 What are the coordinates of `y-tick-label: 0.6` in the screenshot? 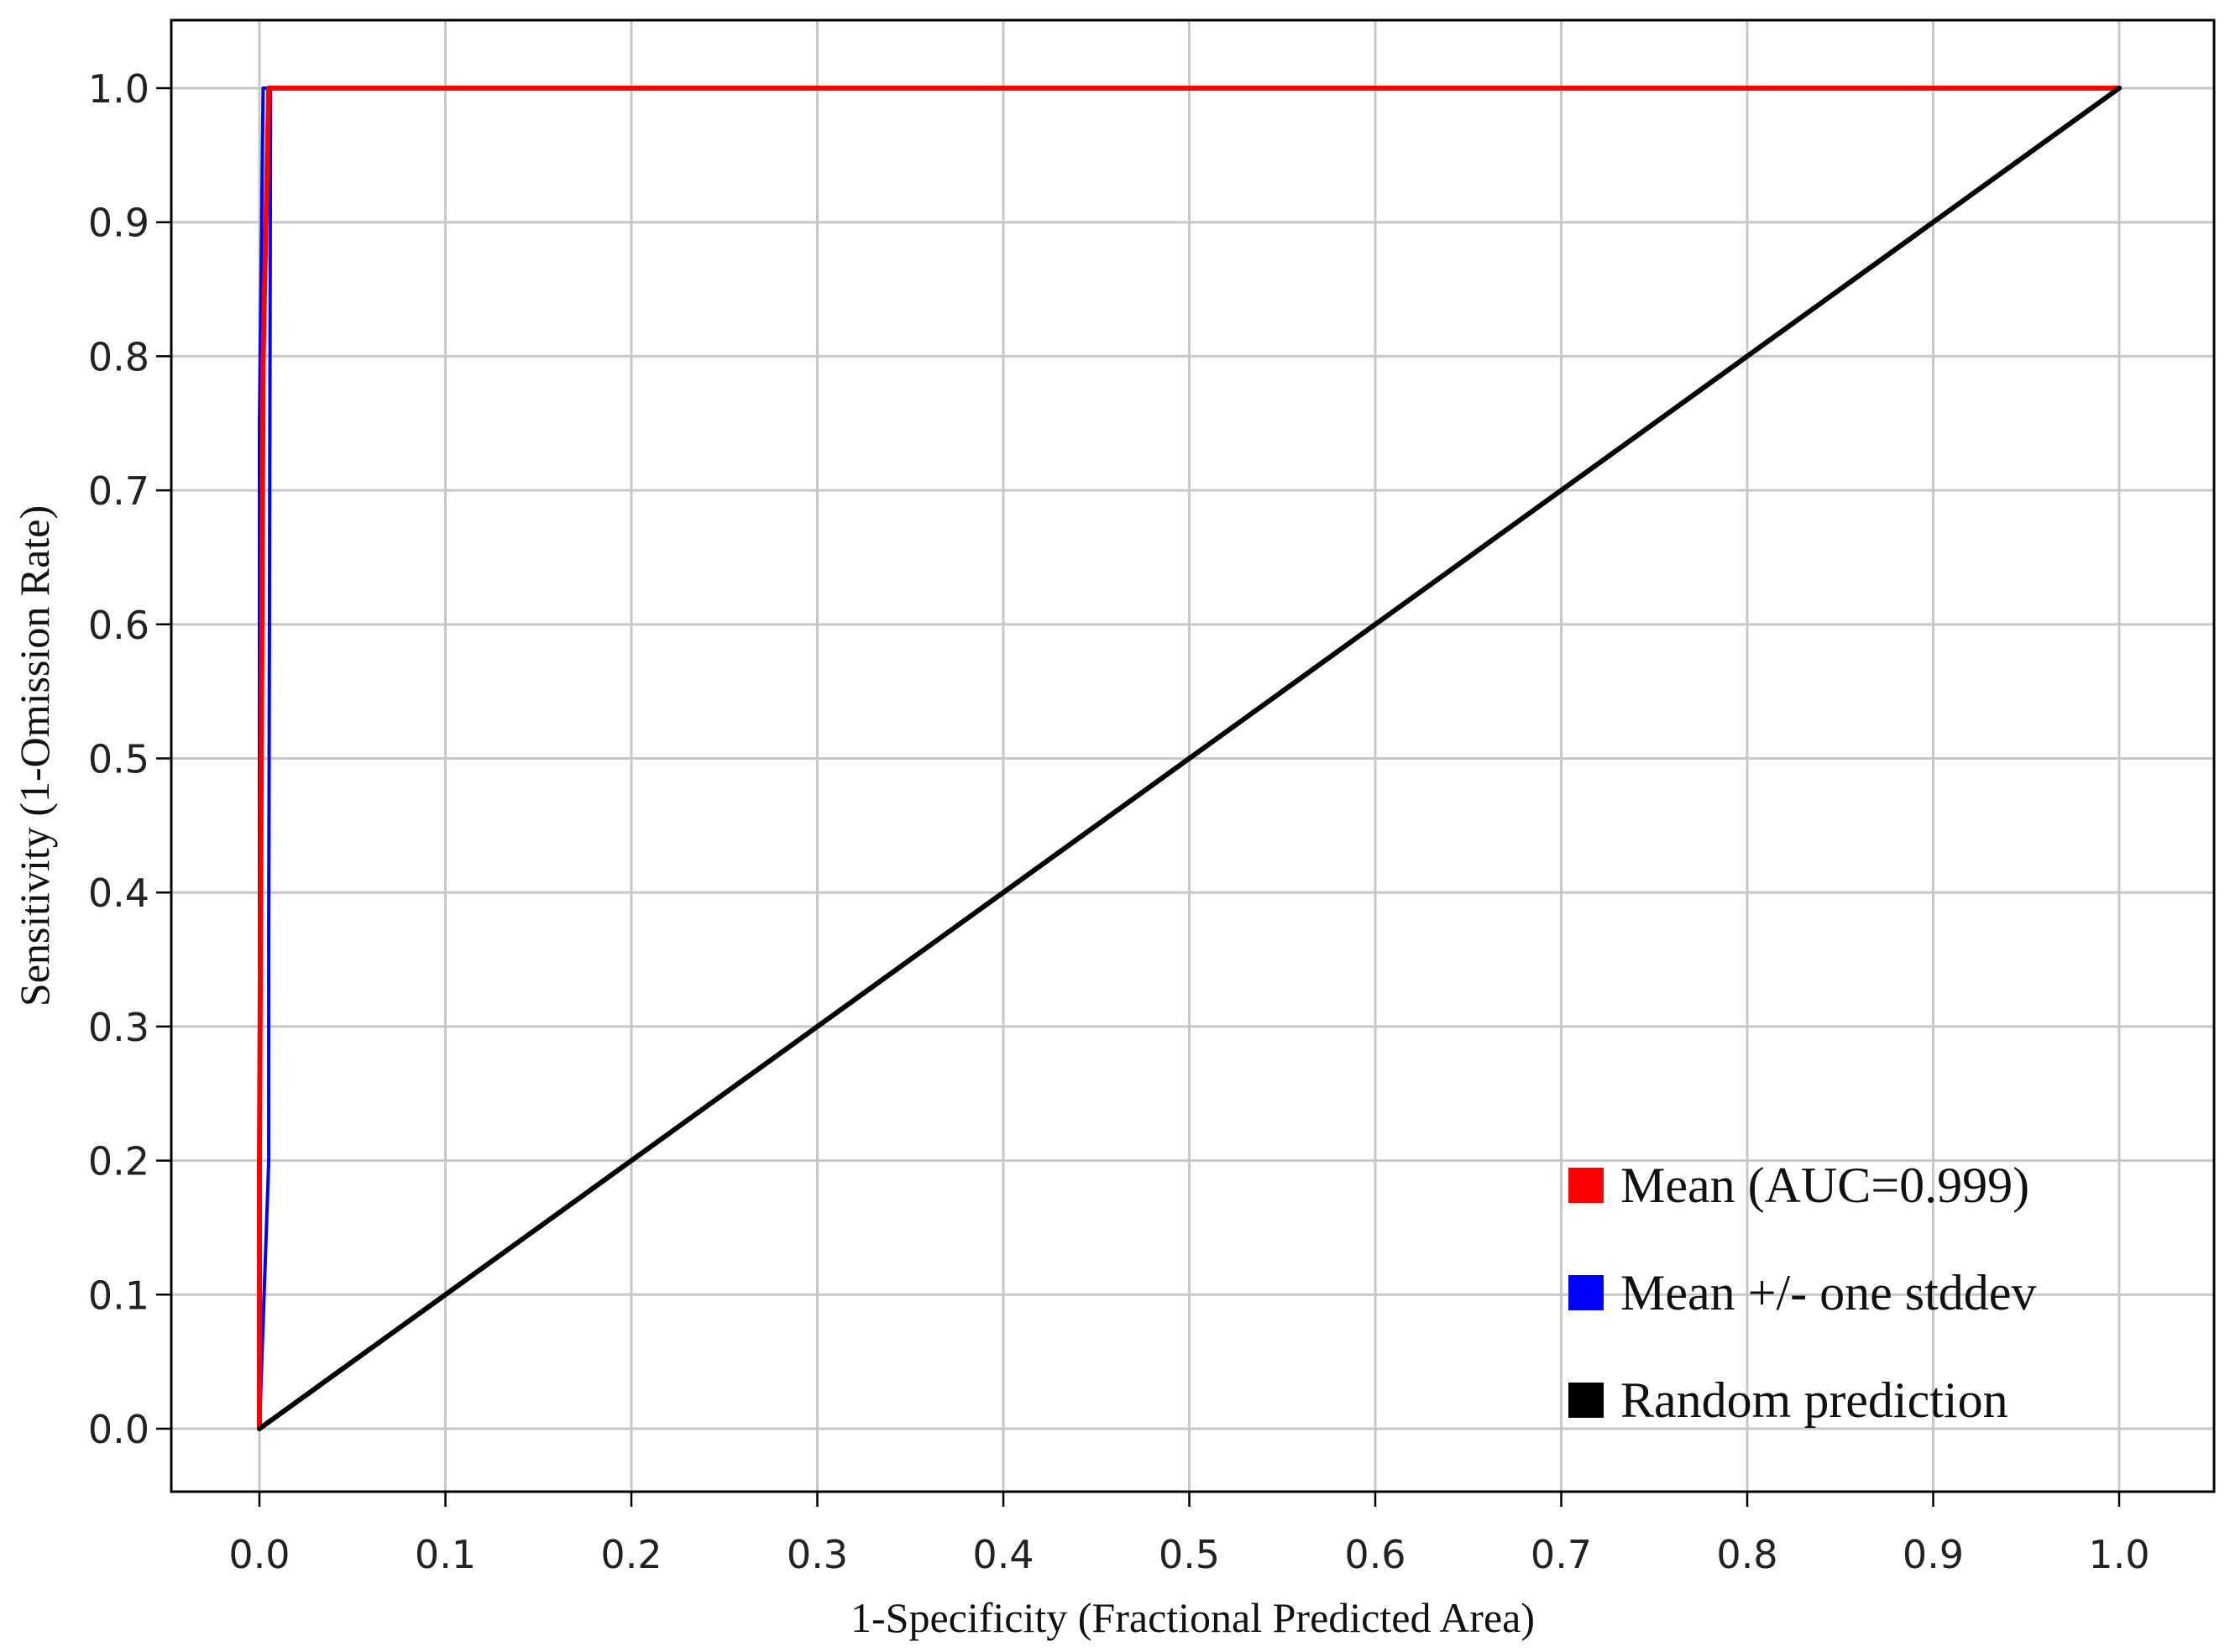 It's located at (118, 626).